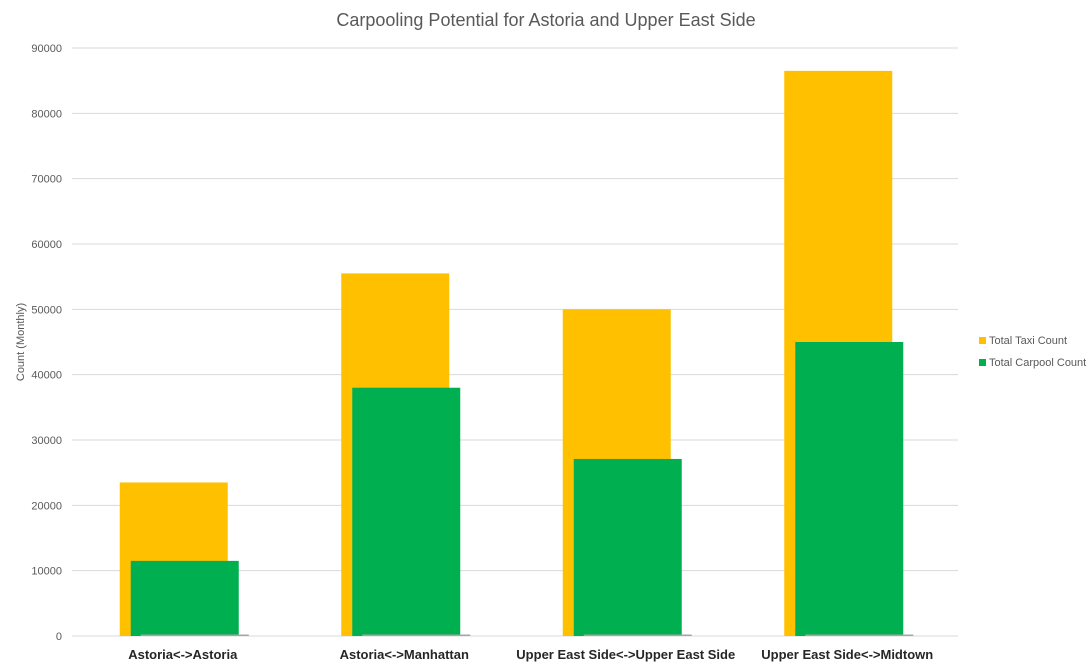 This screenshot has width=1091, height=667. I want to click on y-tick-label: 30000, so click(46, 441).